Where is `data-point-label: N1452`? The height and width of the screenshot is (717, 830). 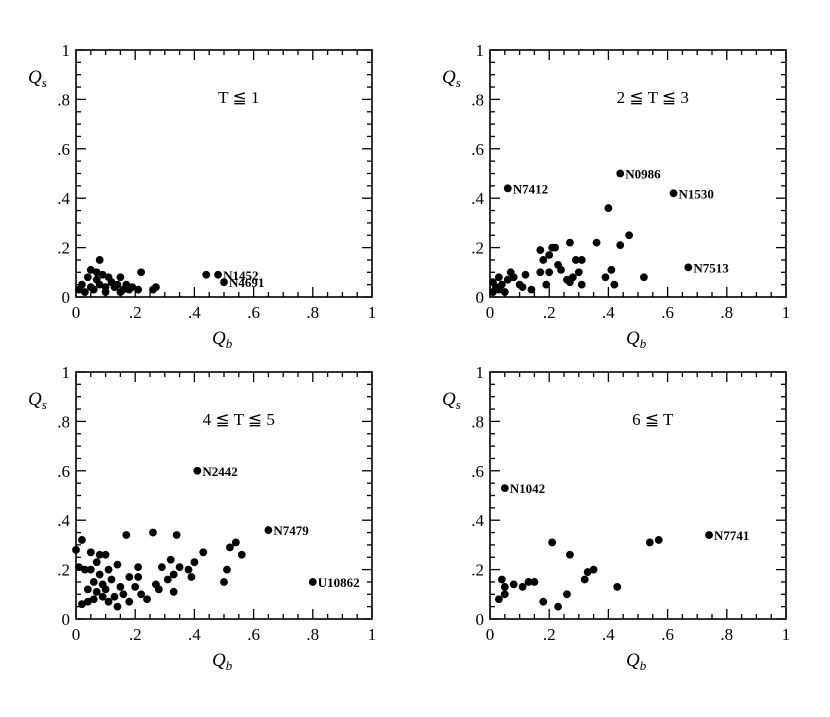
data-point-label: N1452 is located at coordinates (240, 275).